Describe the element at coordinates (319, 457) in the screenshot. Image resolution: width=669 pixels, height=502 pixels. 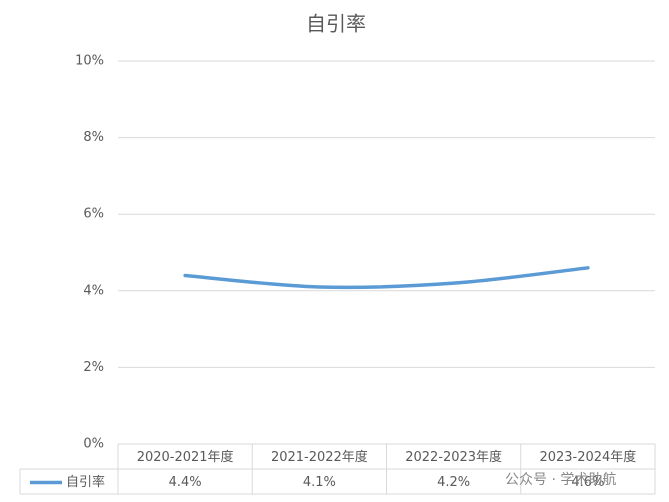
I see `x-tick-label: 2021-2022年度` at that location.